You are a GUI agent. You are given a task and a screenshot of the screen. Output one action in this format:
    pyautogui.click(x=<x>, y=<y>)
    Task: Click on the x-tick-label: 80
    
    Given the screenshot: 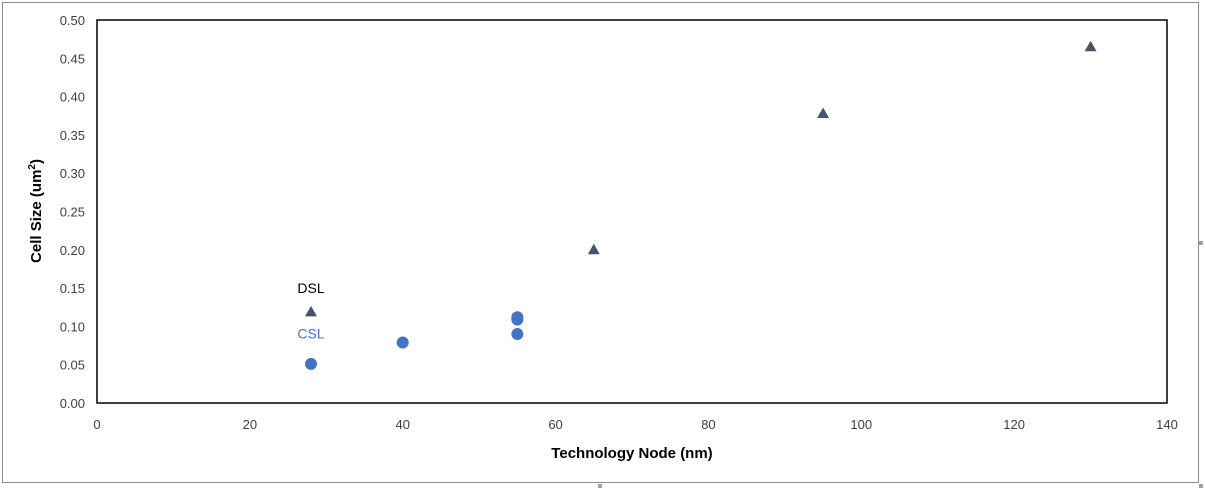 What is the action you would take?
    pyautogui.click(x=708, y=424)
    